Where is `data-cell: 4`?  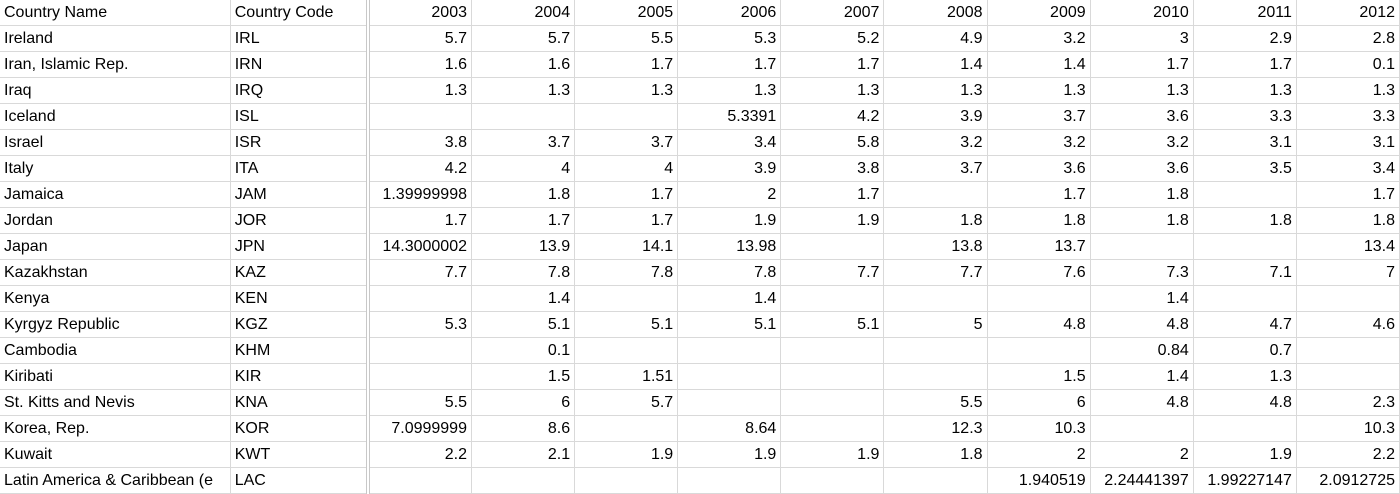 data-cell: 4 is located at coordinates (523, 168).